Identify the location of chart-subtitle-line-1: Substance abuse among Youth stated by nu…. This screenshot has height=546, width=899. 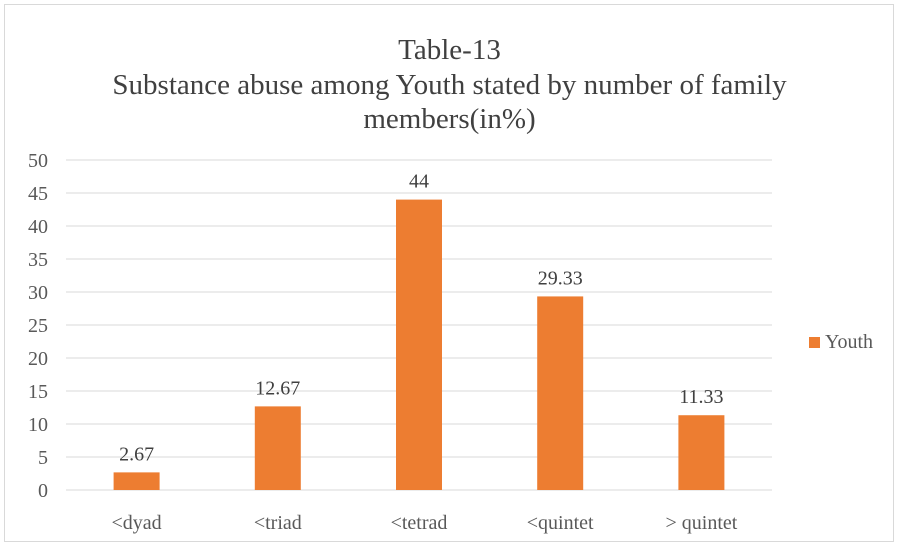
(449, 85).